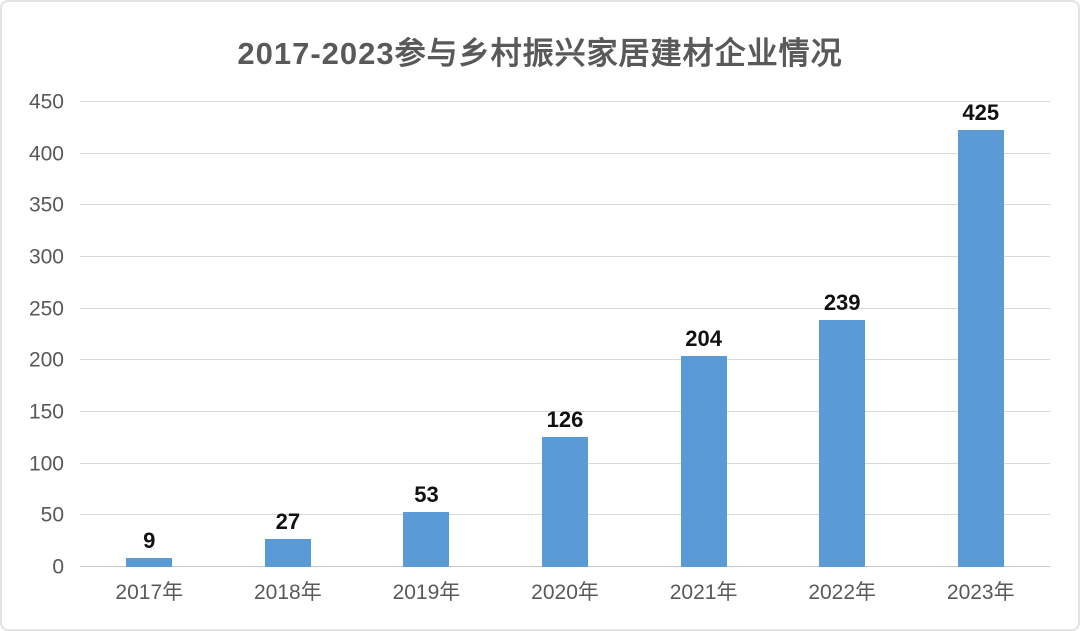 The height and width of the screenshot is (631, 1080). I want to click on x-tick-label: 2020年, so click(565, 592).